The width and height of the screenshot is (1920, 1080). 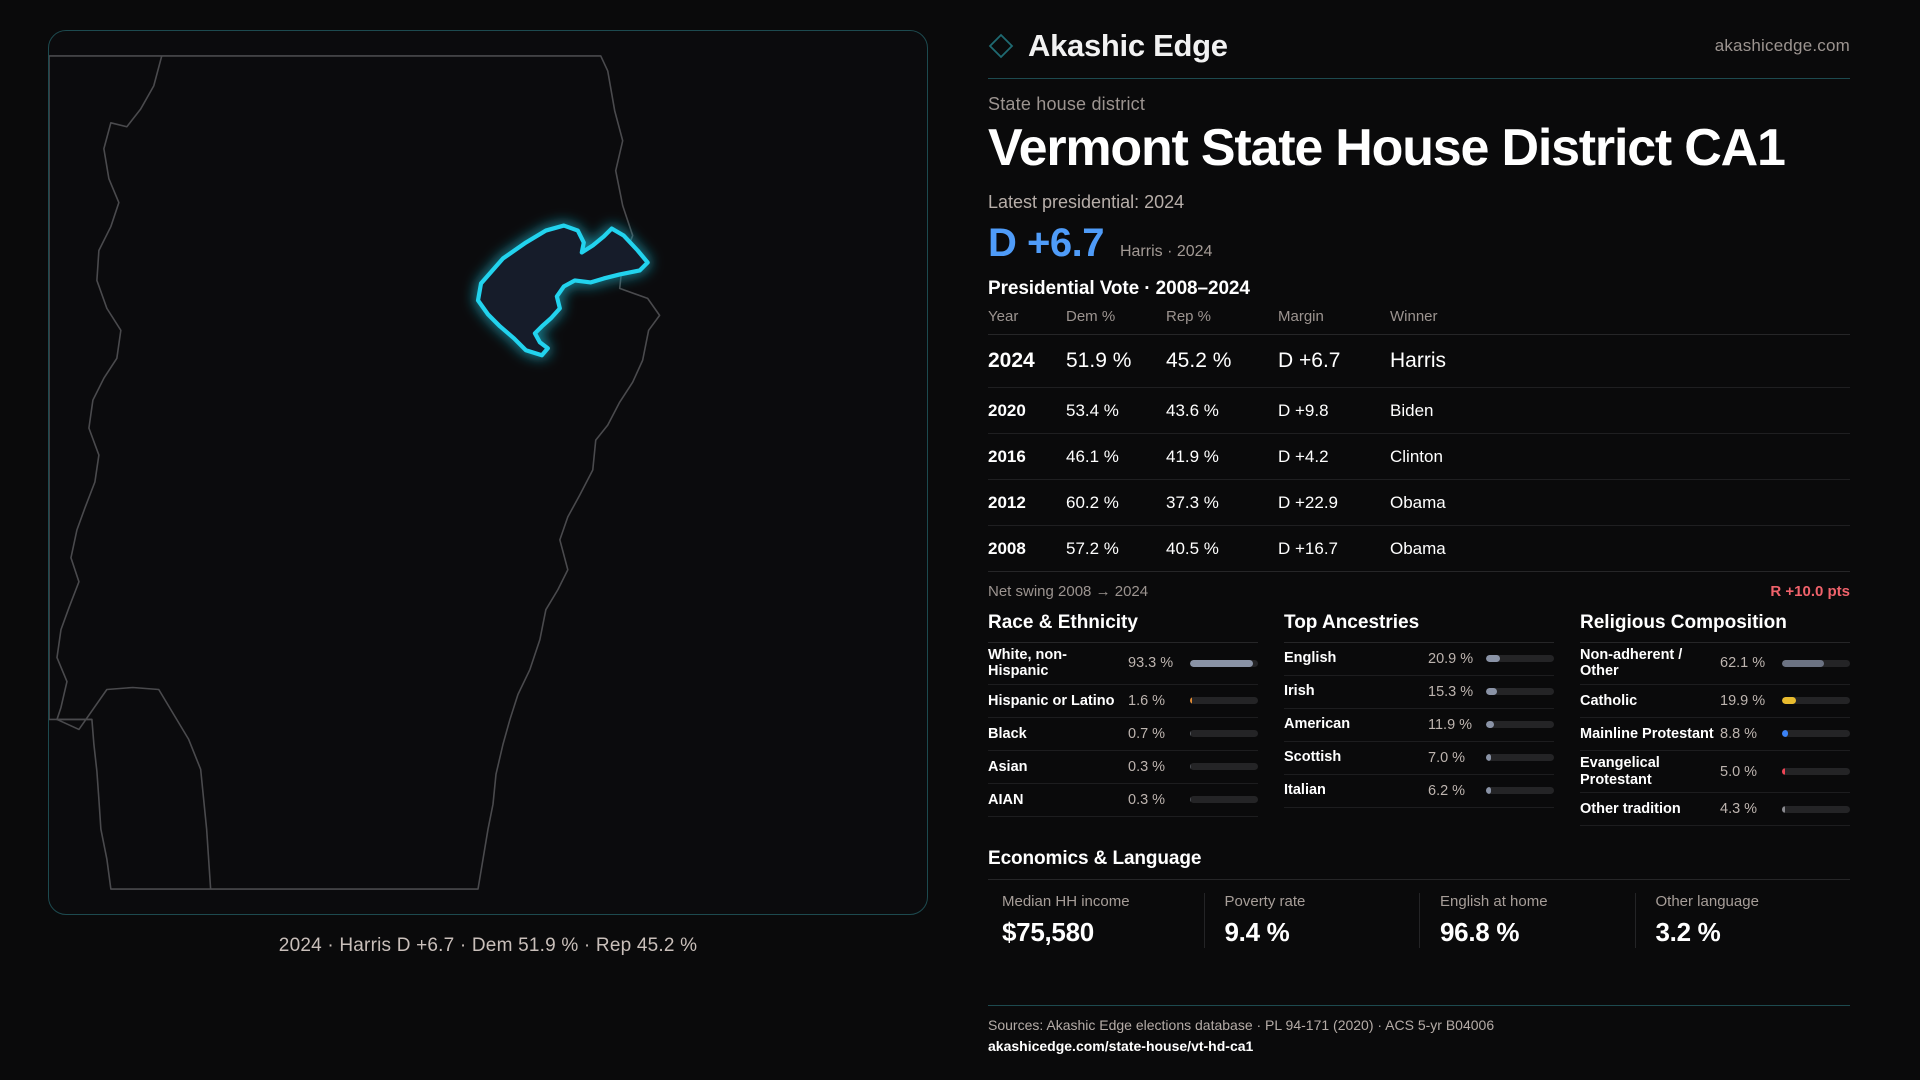 I want to click on row-value: 62.1 %, so click(x=1743, y=663).